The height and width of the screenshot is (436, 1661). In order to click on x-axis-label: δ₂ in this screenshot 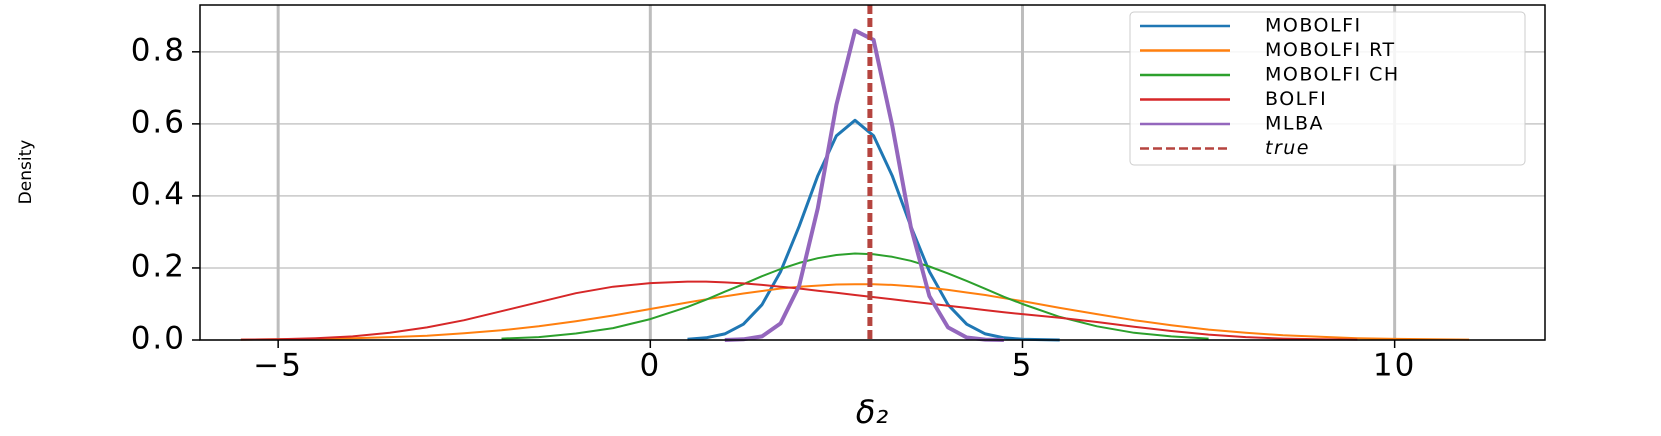, I will do `click(872, 412)`.